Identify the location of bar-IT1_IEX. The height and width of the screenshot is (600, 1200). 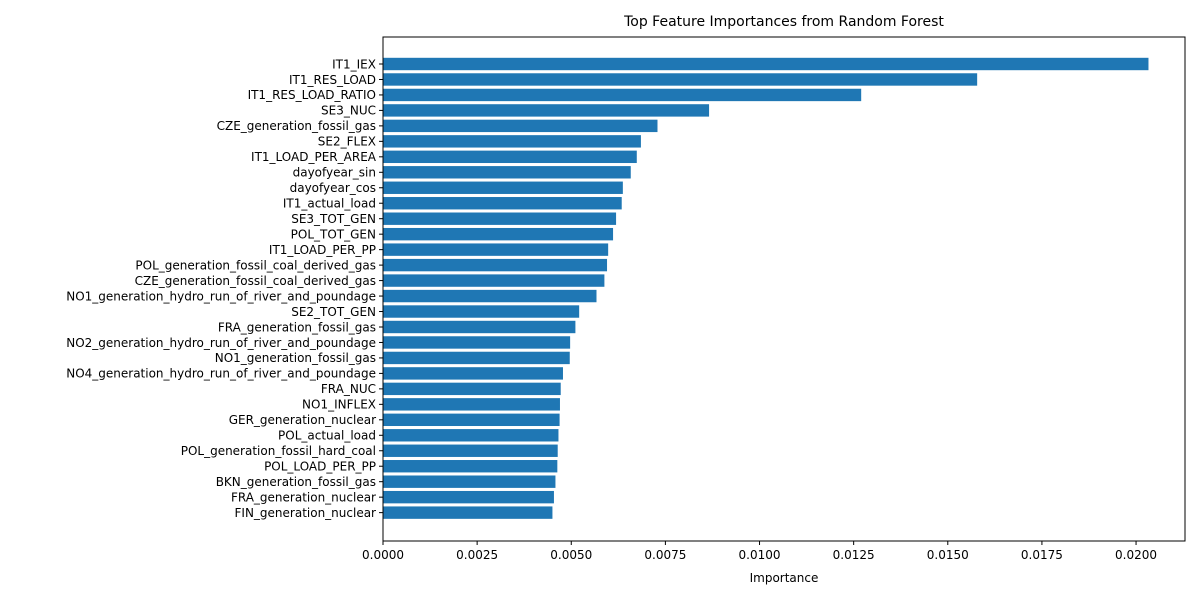
(766, 64).